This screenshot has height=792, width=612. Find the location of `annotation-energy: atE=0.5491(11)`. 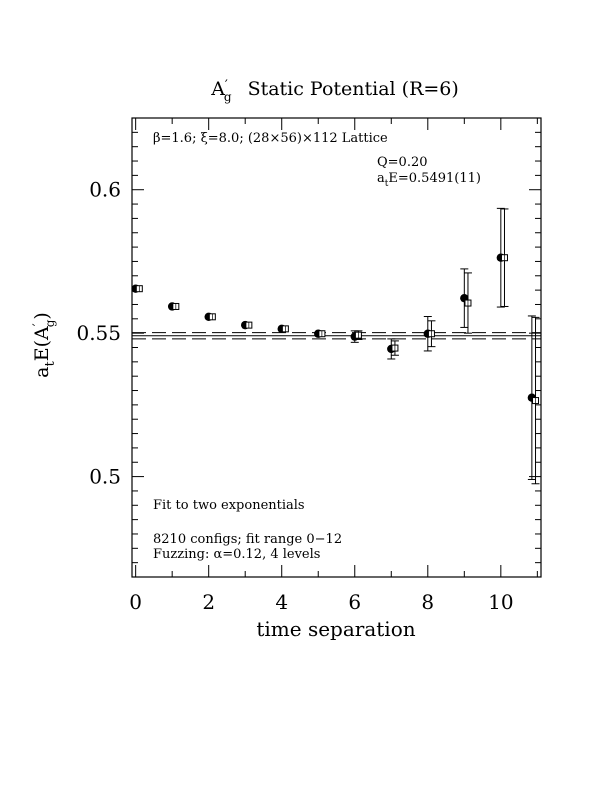

annotation-energy: atE=0.5491(11) is located at coordinates (429, 180).